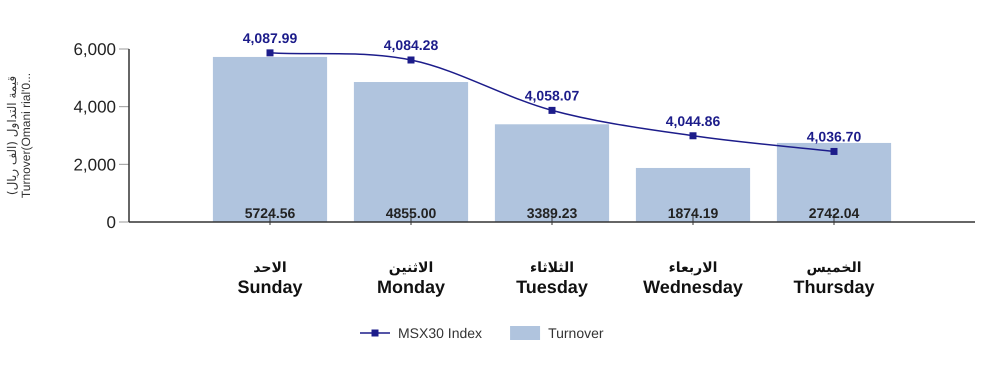 This screenshot has width=1000, height=367. Describe the element at coordinates (270, 38) in the screenshot. I see `data-label: 4,087.99` at that location.